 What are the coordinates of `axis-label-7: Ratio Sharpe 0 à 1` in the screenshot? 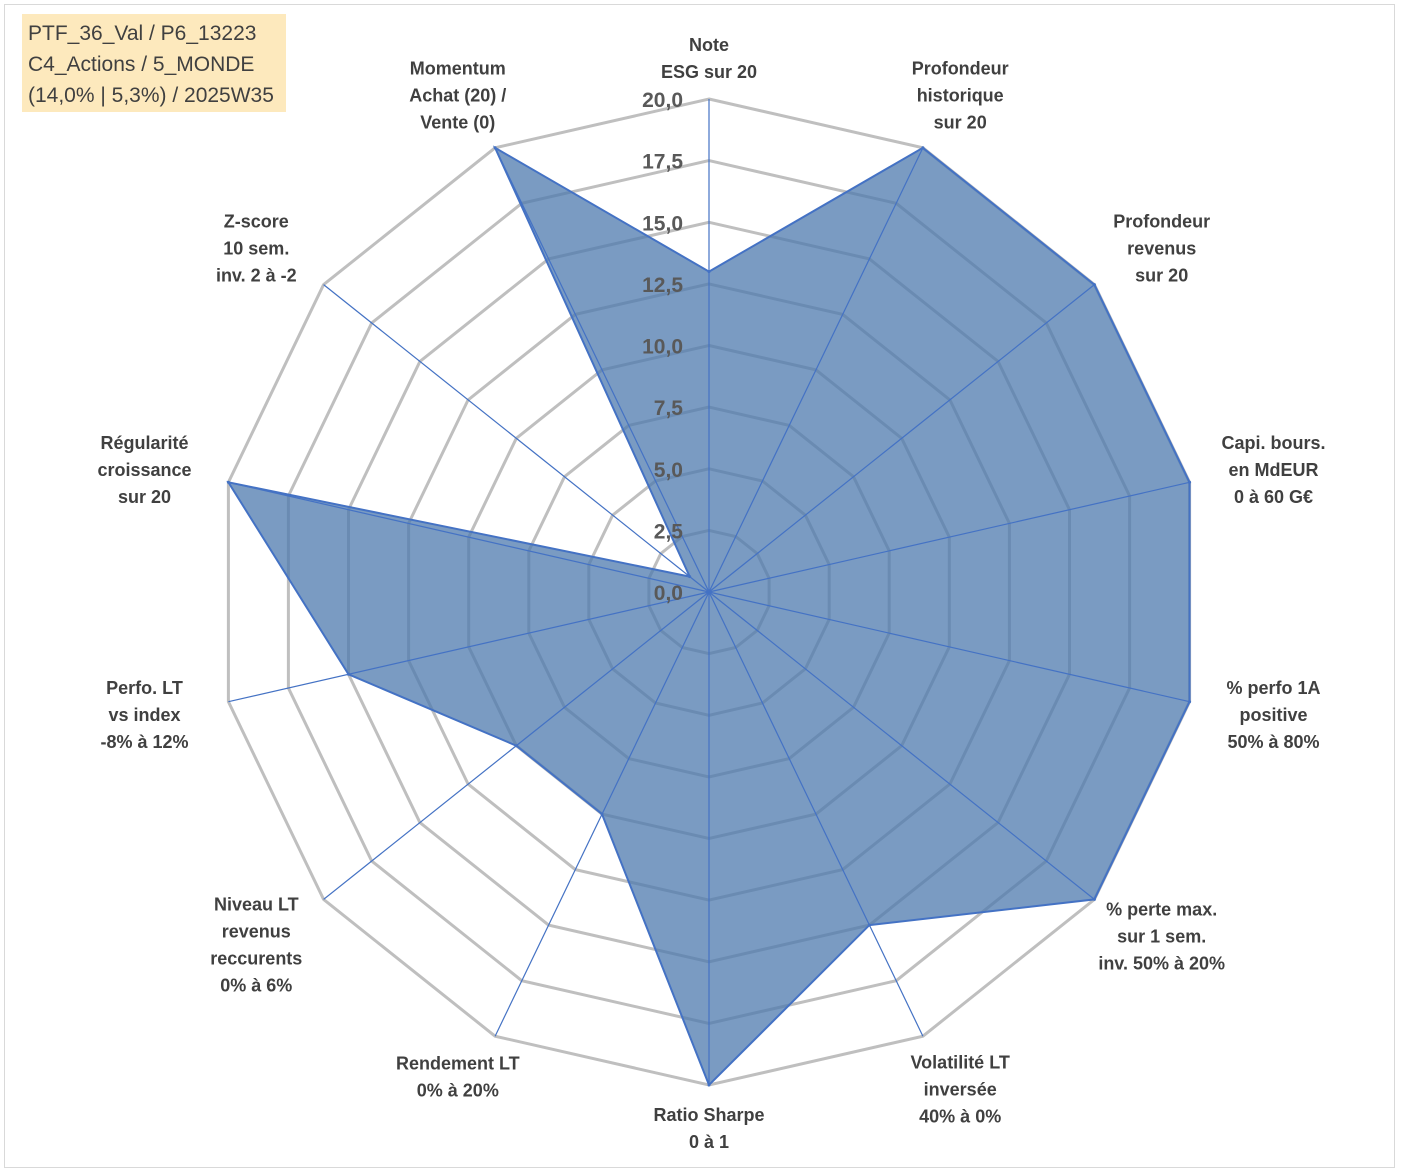 It's located at (708, 1128).